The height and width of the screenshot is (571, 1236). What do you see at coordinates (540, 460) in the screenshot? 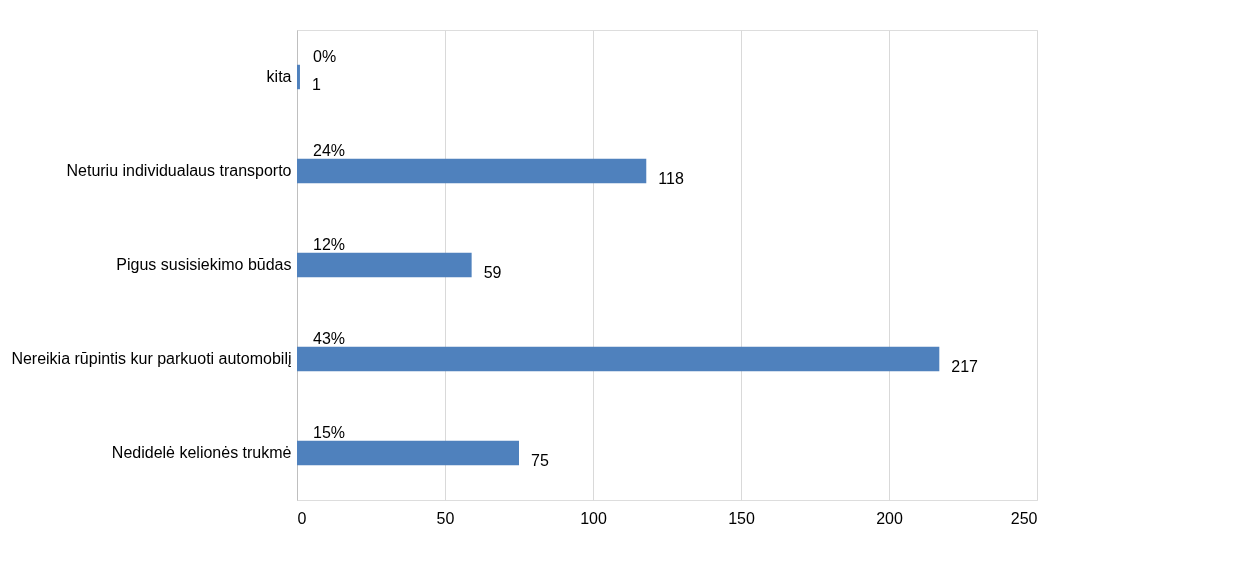
I see `data-label: 75` at bounding box center [540, 460].